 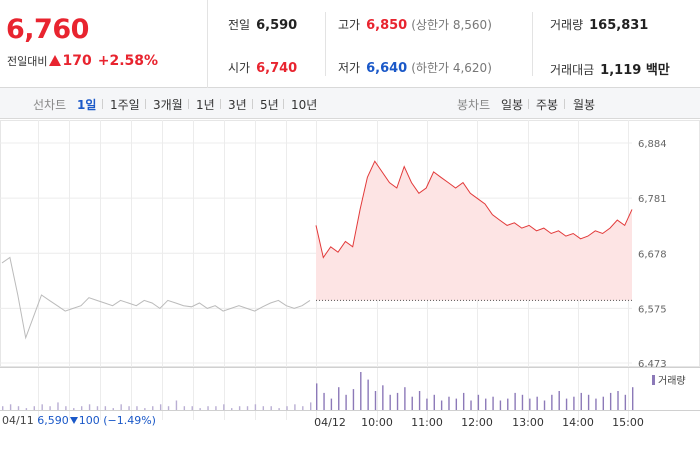 What do you see at coordinates (50, 105) in the screenshot?
I see `line-chart-label: 선차트` at bounding box center [50, 105].